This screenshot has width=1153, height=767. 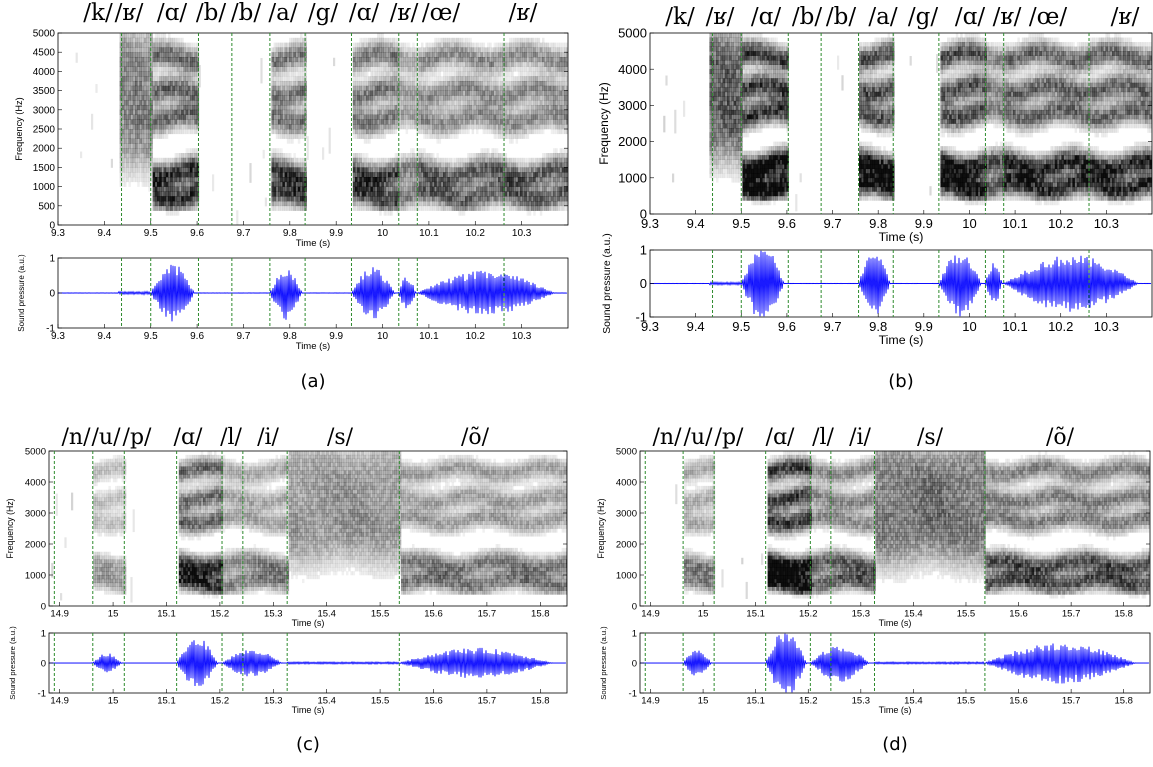 I want to click on y-tick-label: 1500, so click(x=44, y=168).